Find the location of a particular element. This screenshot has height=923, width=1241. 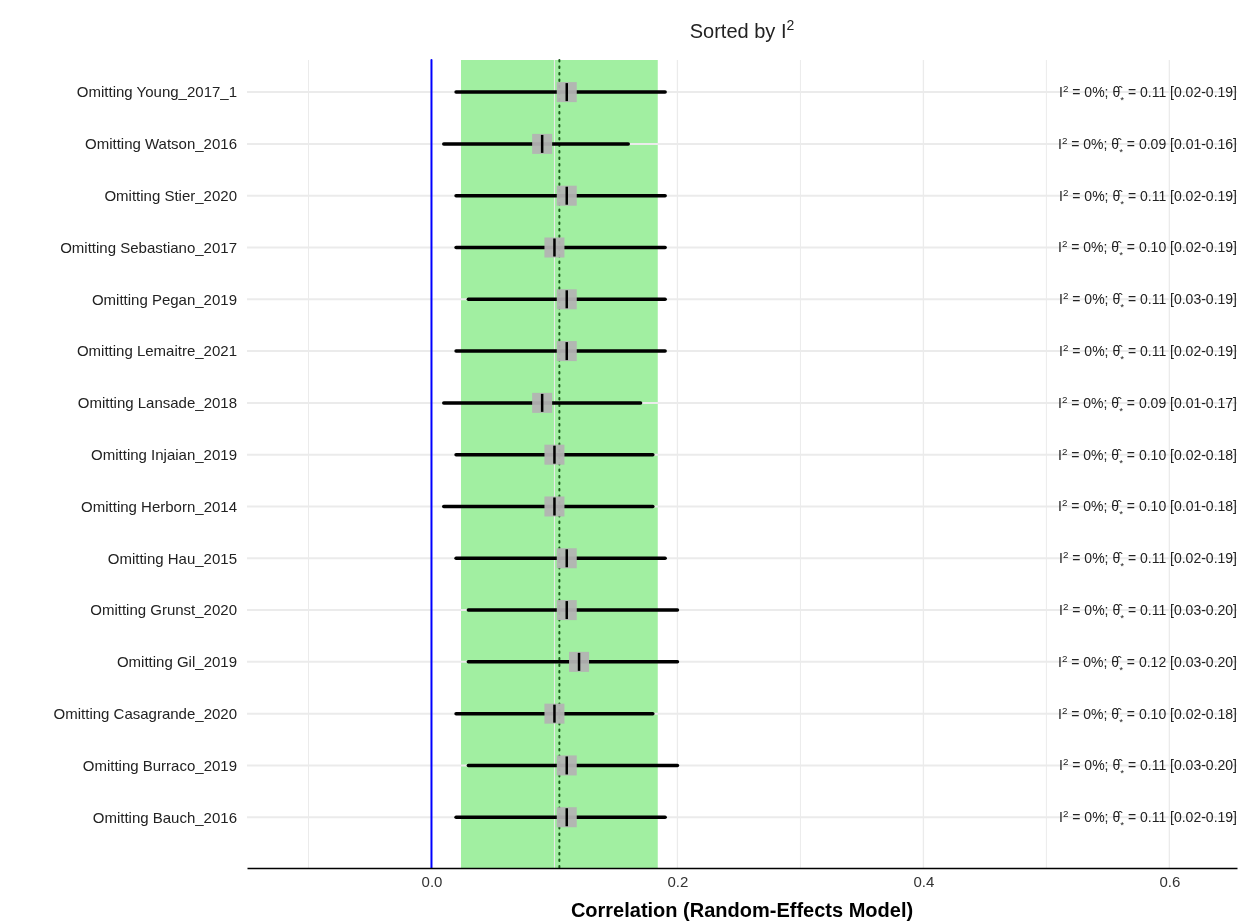

annotation: I$^{2}$ = 0%; θ̂$_{*}$ = 0.10 [0.02-0.19] is located at coordinates (1147, 249).